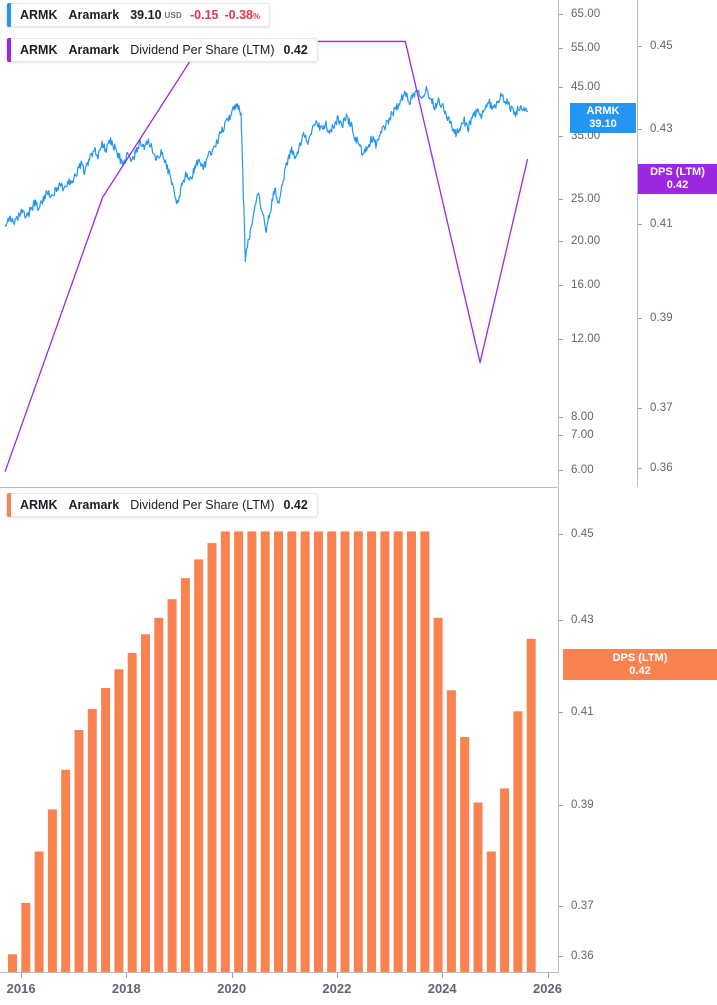  I want to click on dps-axis-rail-top, so click(637, 243).